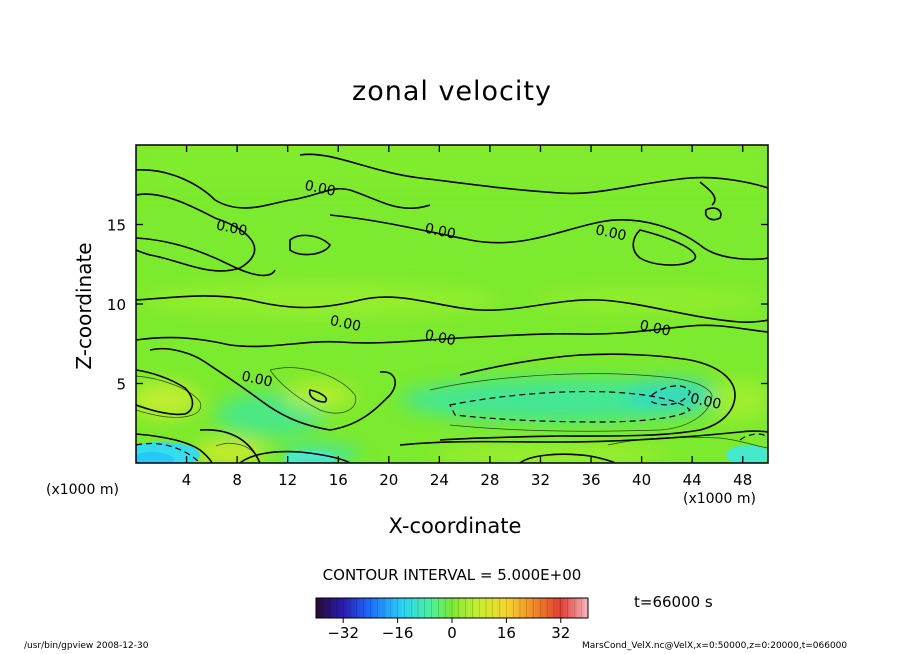 This screenshot has width=904, height=654. Describe the element at coordinates (719, 499) in the screenshot. I see `x-unit-label-right: (x1000 m)` at that location.